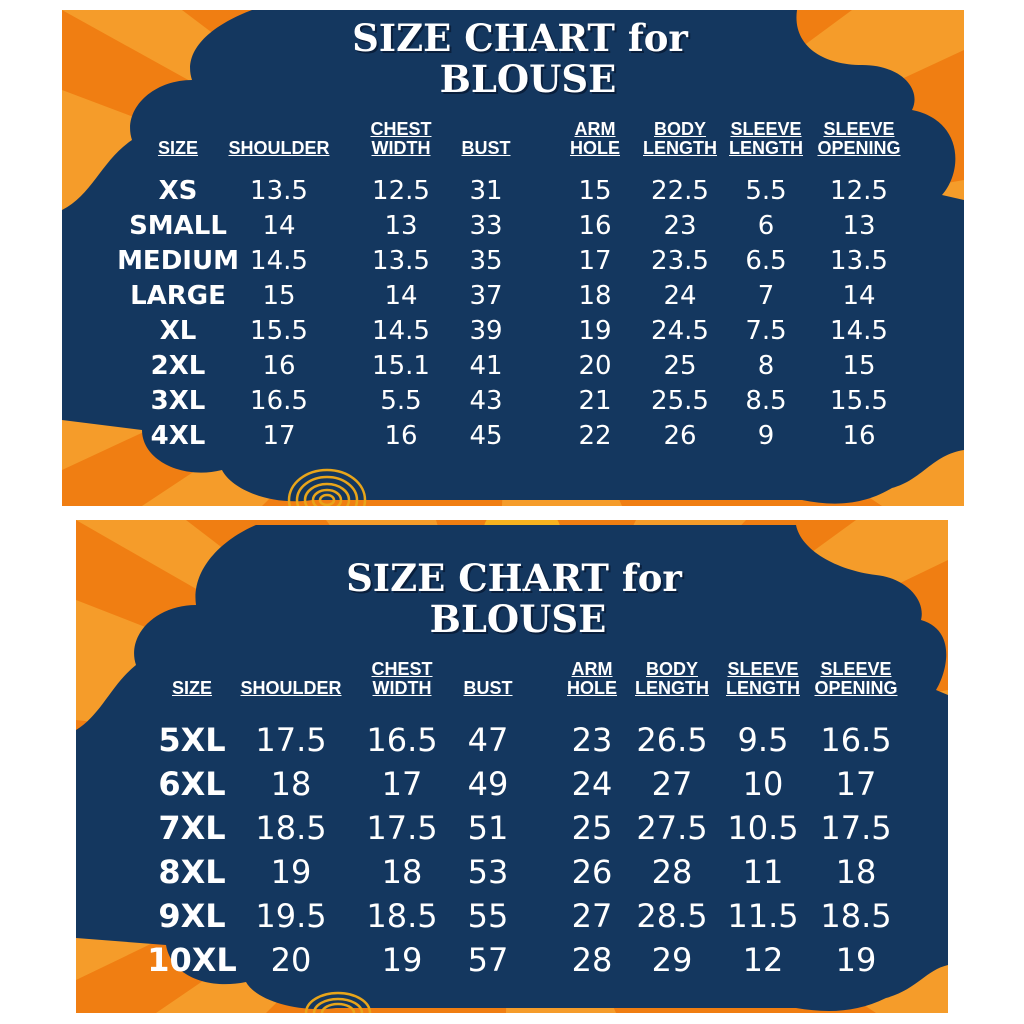 The width and height of the screenshot is (1024, 1024). Describe the element at coordinates (279, 191) in the screenshot. I see `shoulder-value: 13.5` at that location.